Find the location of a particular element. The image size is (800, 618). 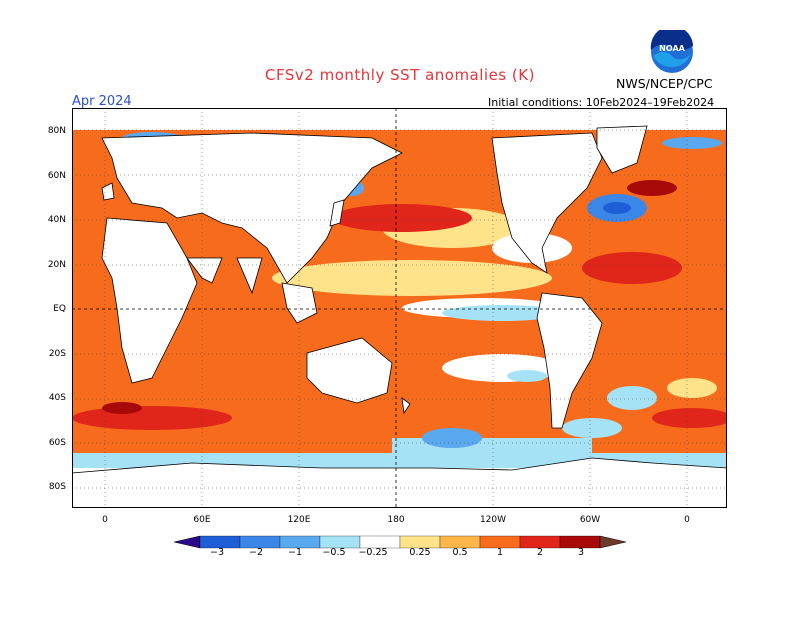

colorbar-label: 3 is located at coordinates (581, 552).